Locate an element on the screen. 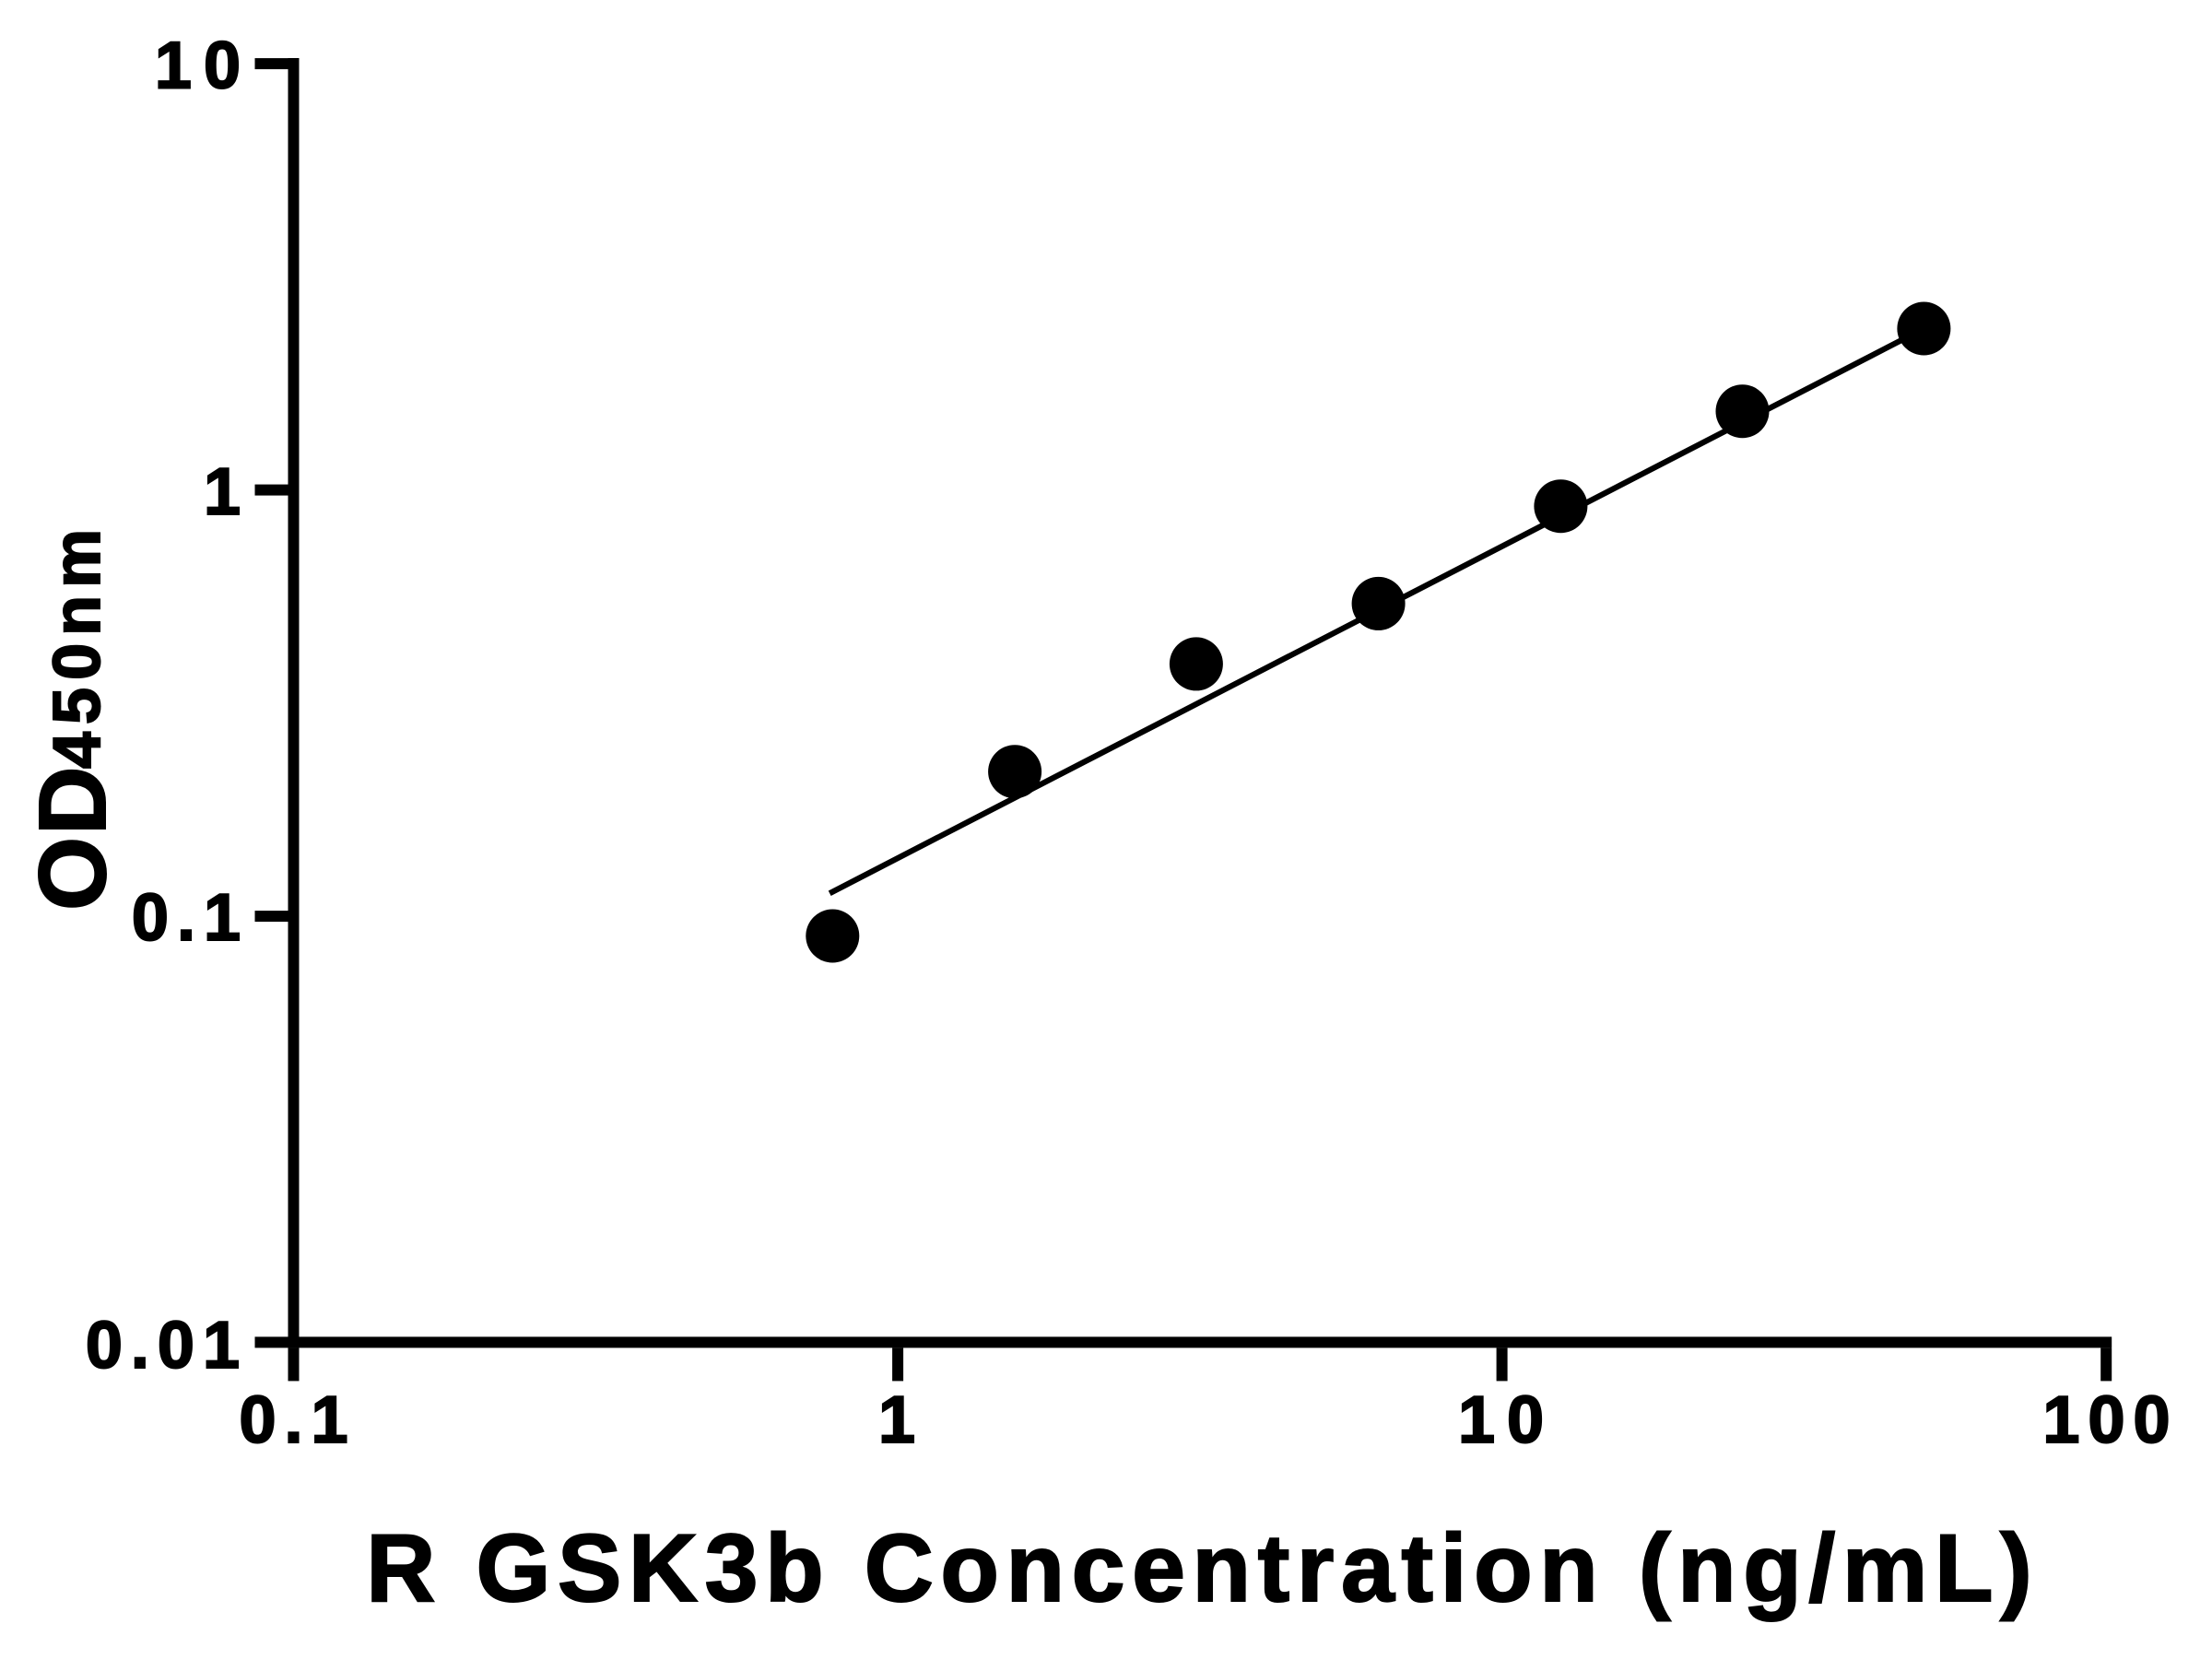 This screenshot has width=2212, height=1659. svg-text: 0.01 is located at coordinates (167, 1345).